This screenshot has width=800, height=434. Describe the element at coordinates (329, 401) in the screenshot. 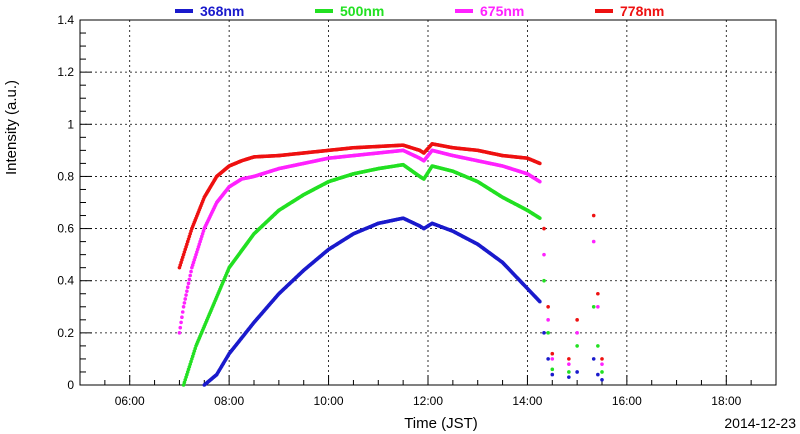

I see `x-tick-label: 10:00` at that location.